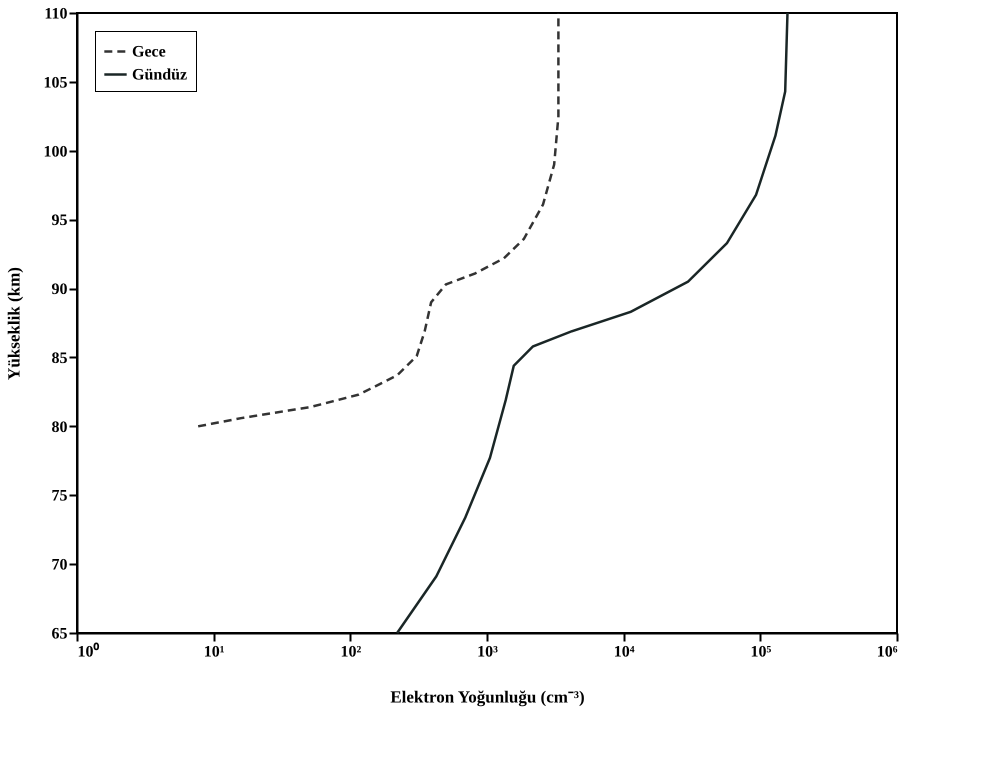 Image resolution: width=995 pixels, height=760 pixels. What do you see at coordinates (60, 289) in the screenshot?
I see `y-tick-label: 90` at bounding box center [60, 289].